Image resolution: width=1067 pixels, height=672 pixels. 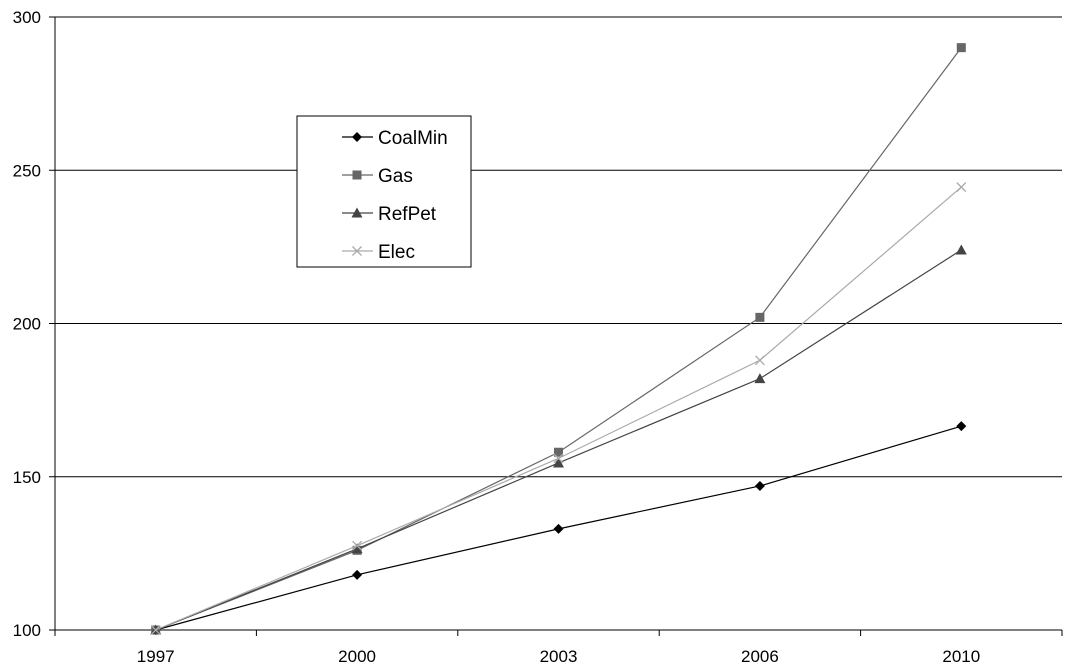 I want to click on point-refpet-2000, so click(x=357, y=548).